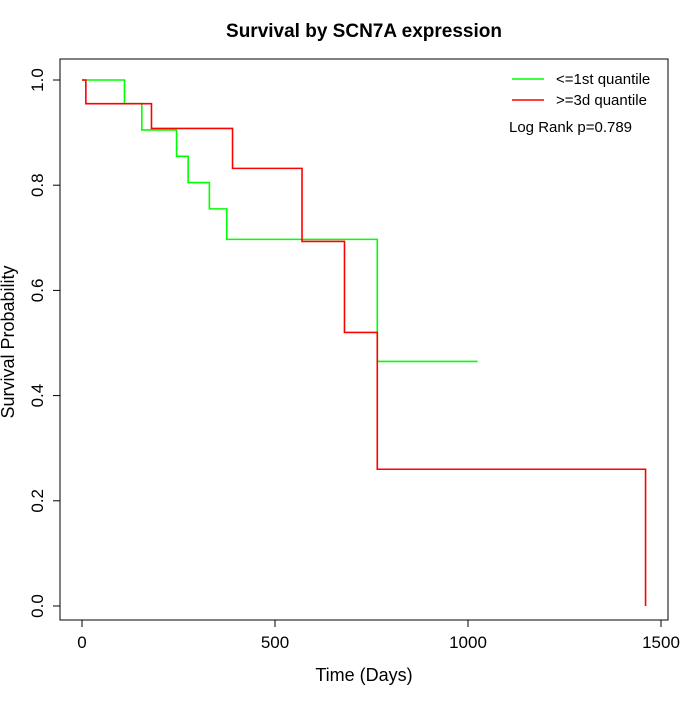 The height and width of the screenshot is (705, 700). What do you see at coordinates (37, 501) in the screenshot?
I see `y-tick-label: 0.2` at bounding box center [37, 501].